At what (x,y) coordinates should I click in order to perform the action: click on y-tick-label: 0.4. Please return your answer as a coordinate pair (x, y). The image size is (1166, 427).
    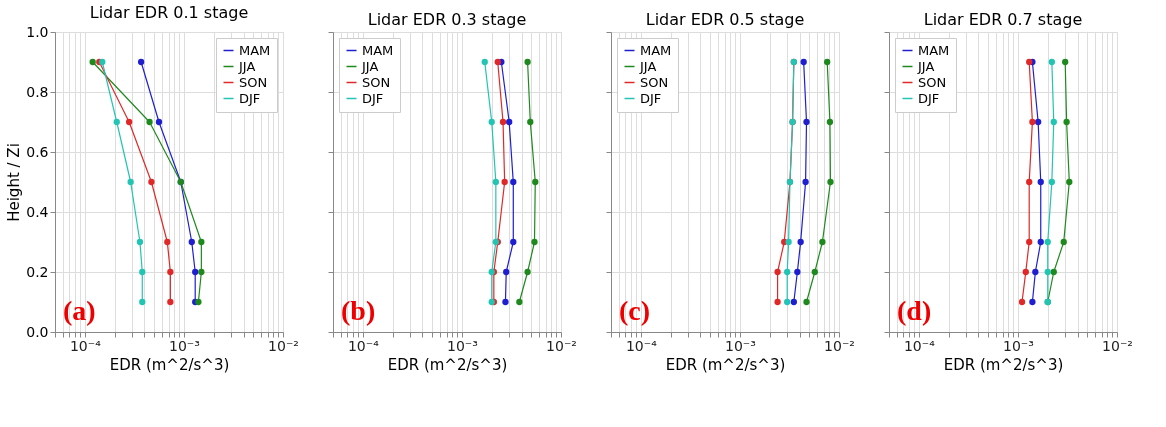
    Looking at the image, I should click on (37, 211).